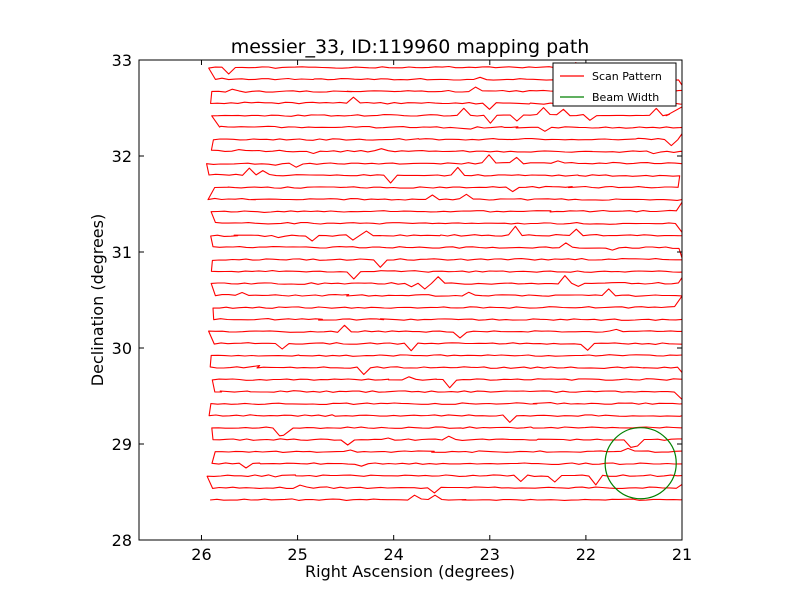 The image size is (800, 600). Describe the element at coordinates (122, 444) in the screenshot. I see `y-tick-label: 29` at that location.